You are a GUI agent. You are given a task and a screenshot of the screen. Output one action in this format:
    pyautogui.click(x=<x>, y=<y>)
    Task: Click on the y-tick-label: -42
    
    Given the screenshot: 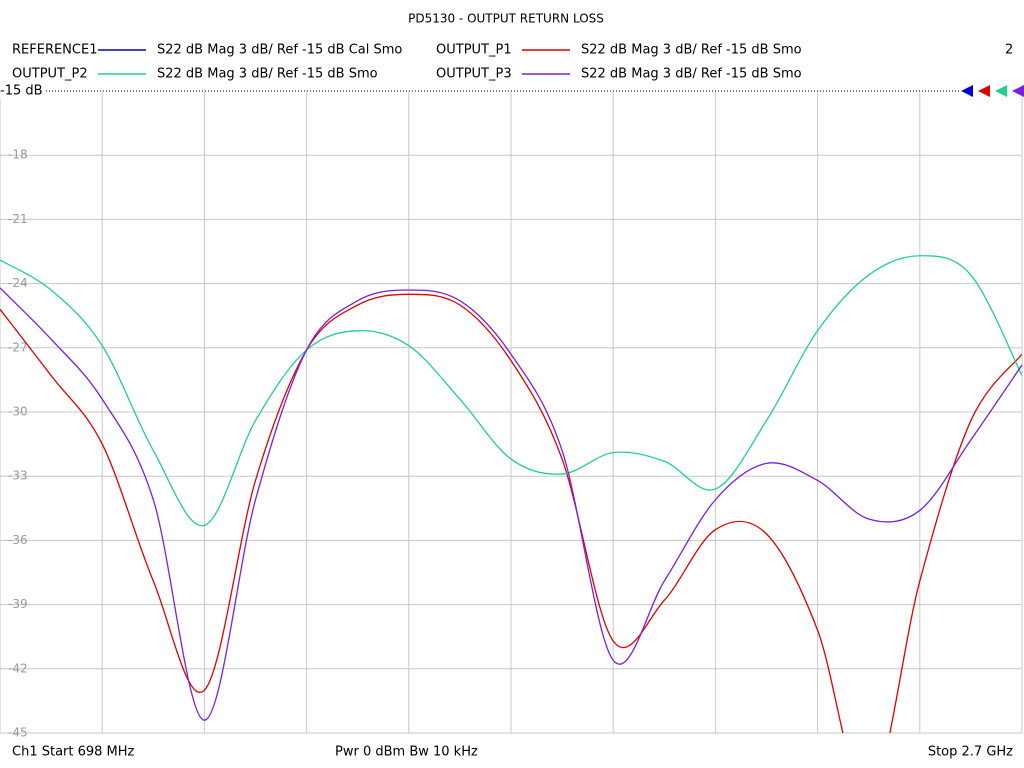 What is the action you would take?
    pyautogui.click(x=18, y=668)
    